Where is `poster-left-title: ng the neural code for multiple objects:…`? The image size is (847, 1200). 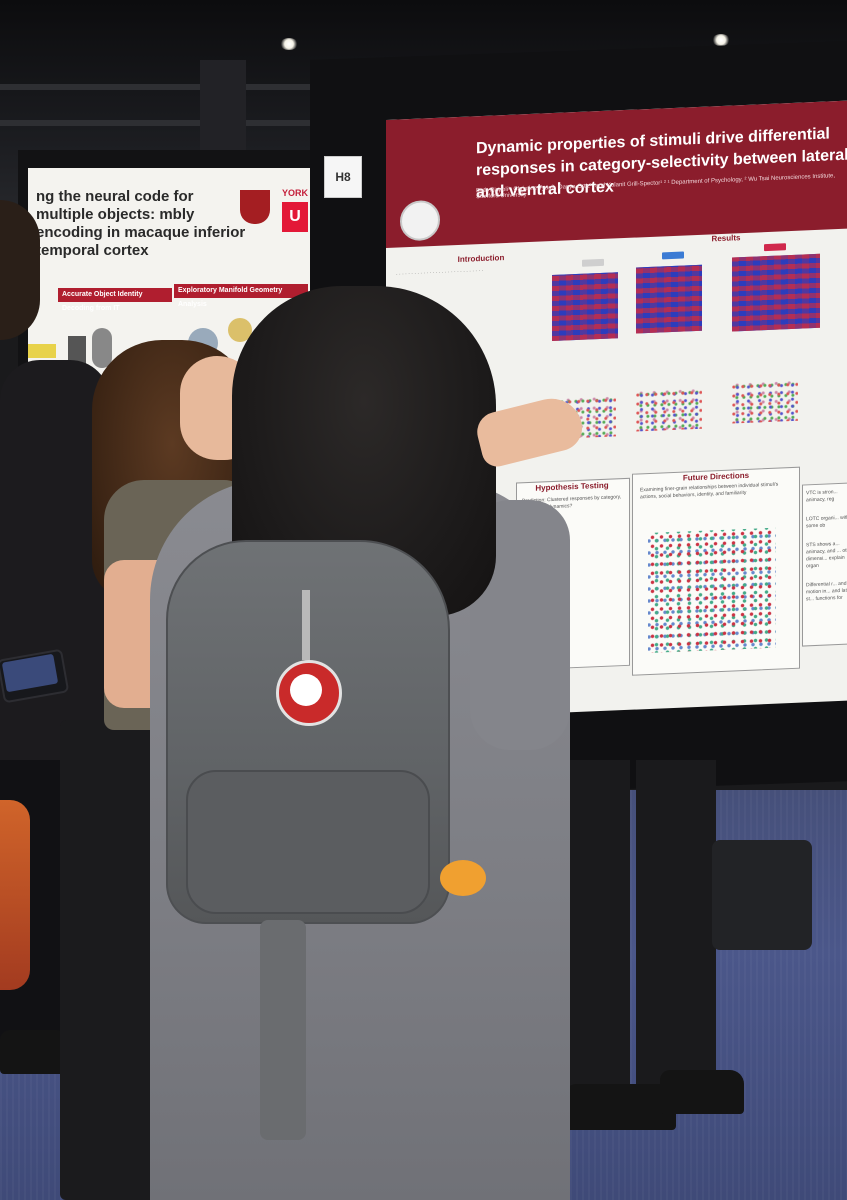 poster-left-title: ng the neural code for multiple objects:… is located at coordinates (141, 223).